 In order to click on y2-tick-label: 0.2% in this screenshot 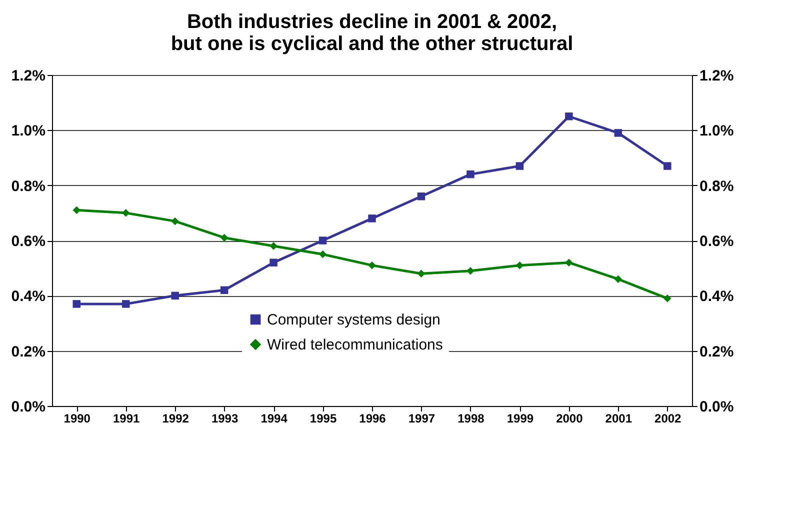, I will do `click(717, 351)`.